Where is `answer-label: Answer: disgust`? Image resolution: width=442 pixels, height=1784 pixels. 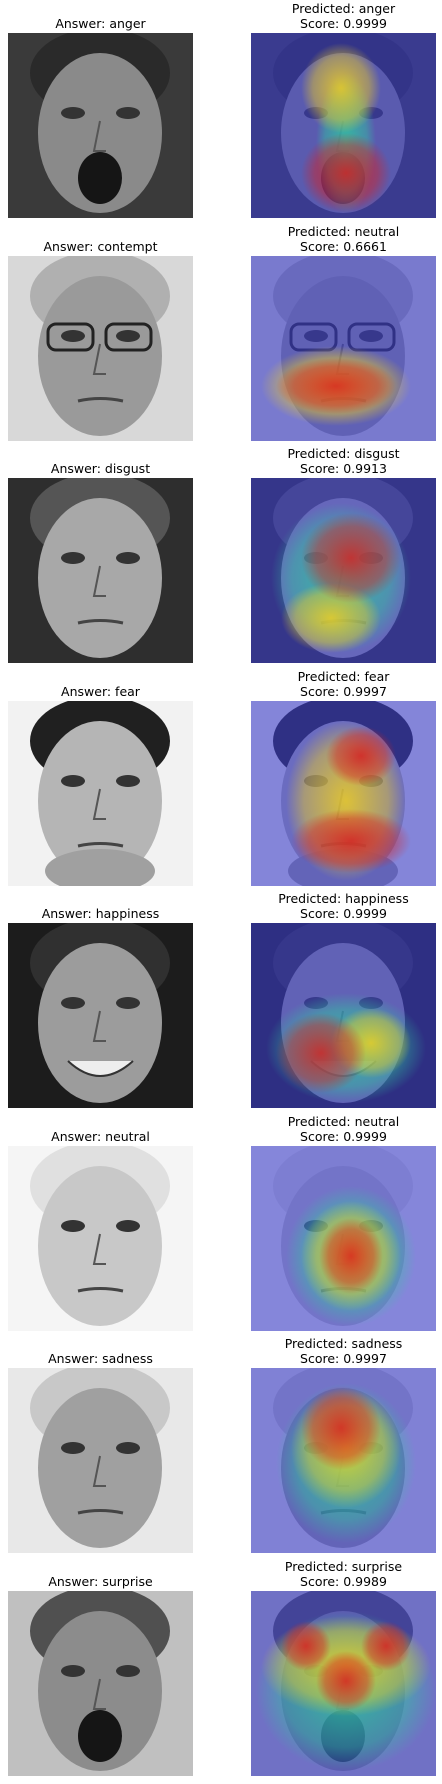 answer-label: Answer: disgust is located at coordinates (100, 468).